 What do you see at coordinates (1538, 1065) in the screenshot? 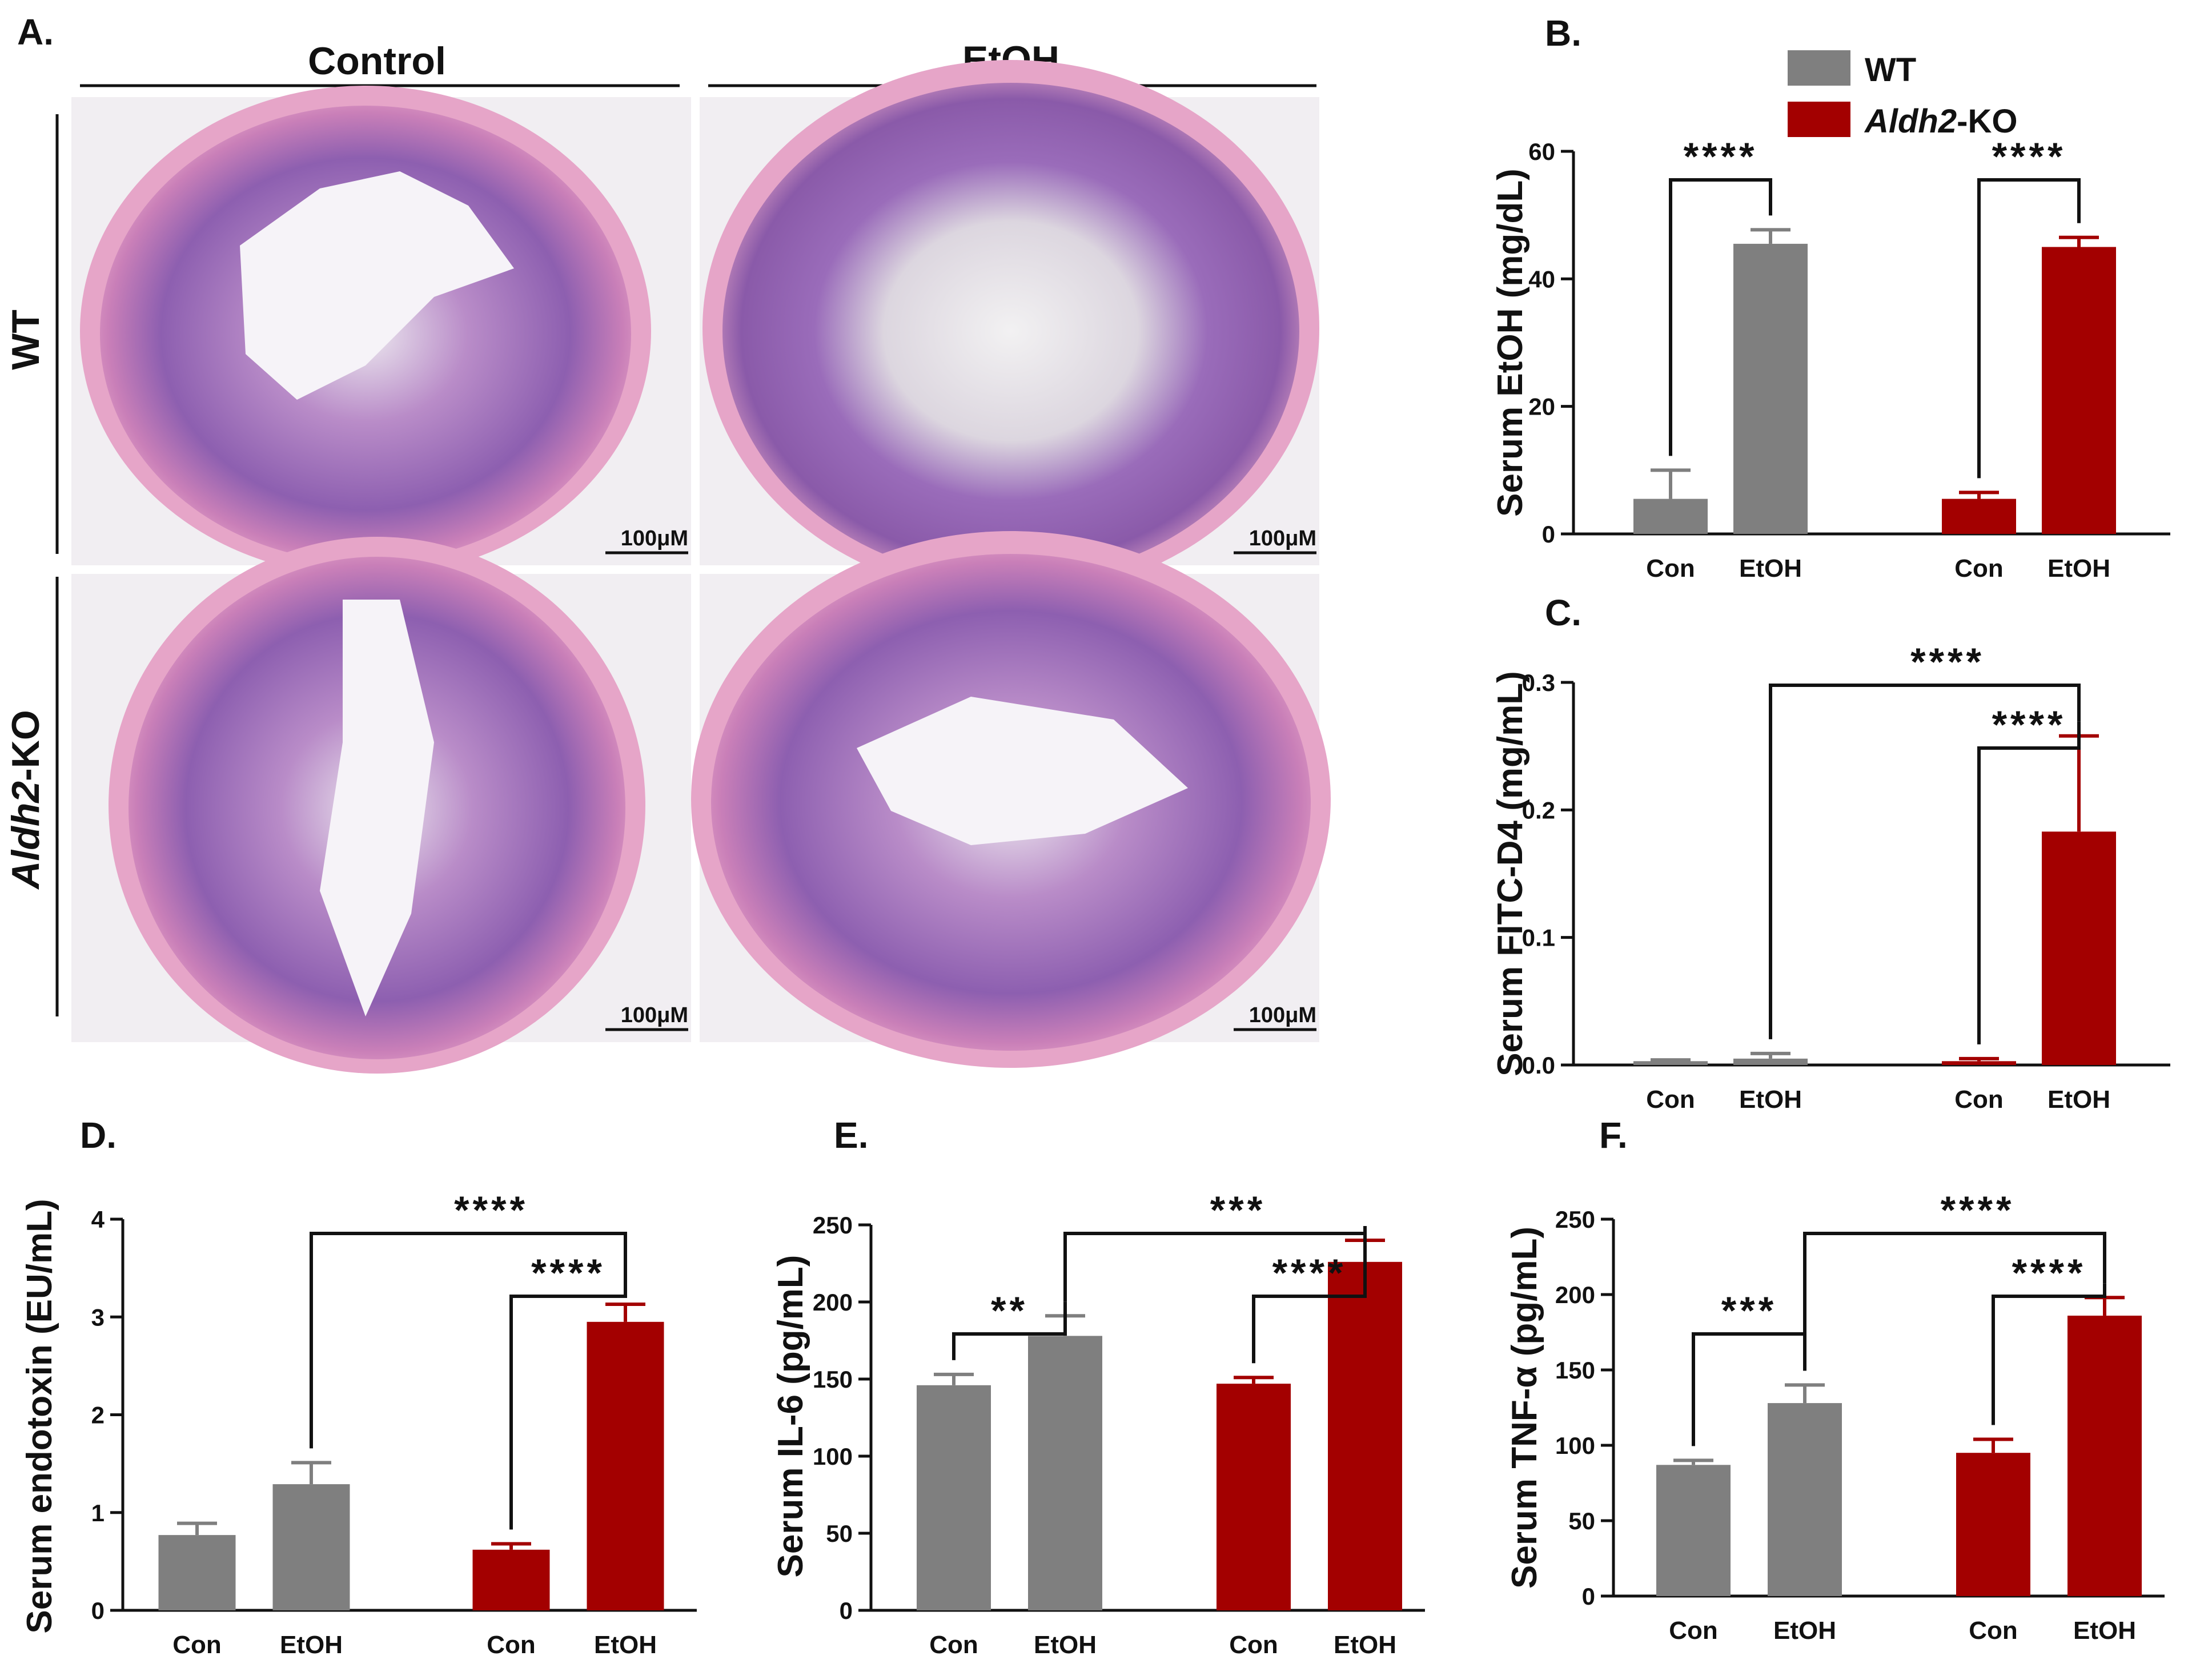
I see `y-tick-label: 0.0` at bounding box center [1538, 1065].